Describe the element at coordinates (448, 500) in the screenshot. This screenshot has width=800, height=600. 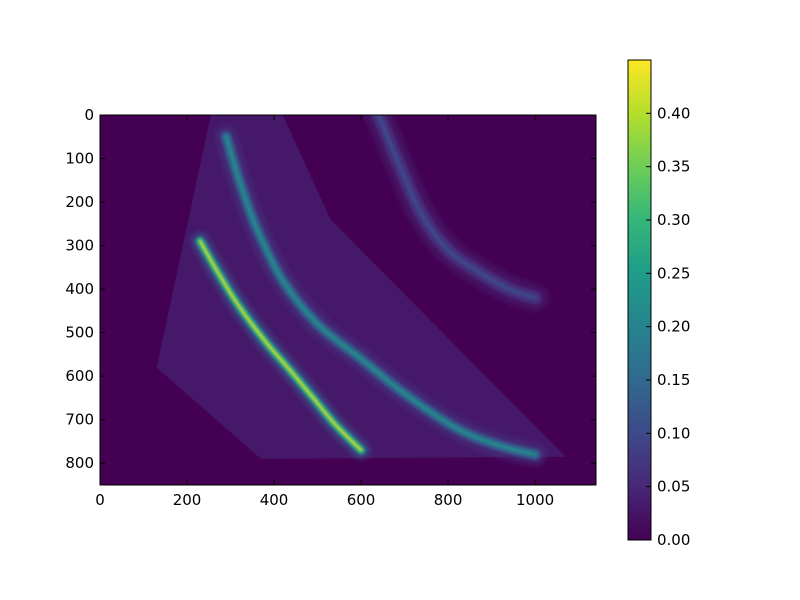
I see `x-tick-label: 800` at that location.